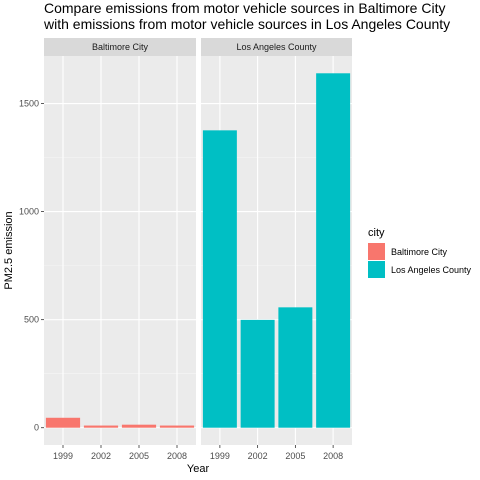 Image resolution: width=480 pixels, height=480 pixels. What do you see at coordinates (431, 270) in the screenshot?
I see `legend-label: Los Angeles County` at bounding box center [431, 270].